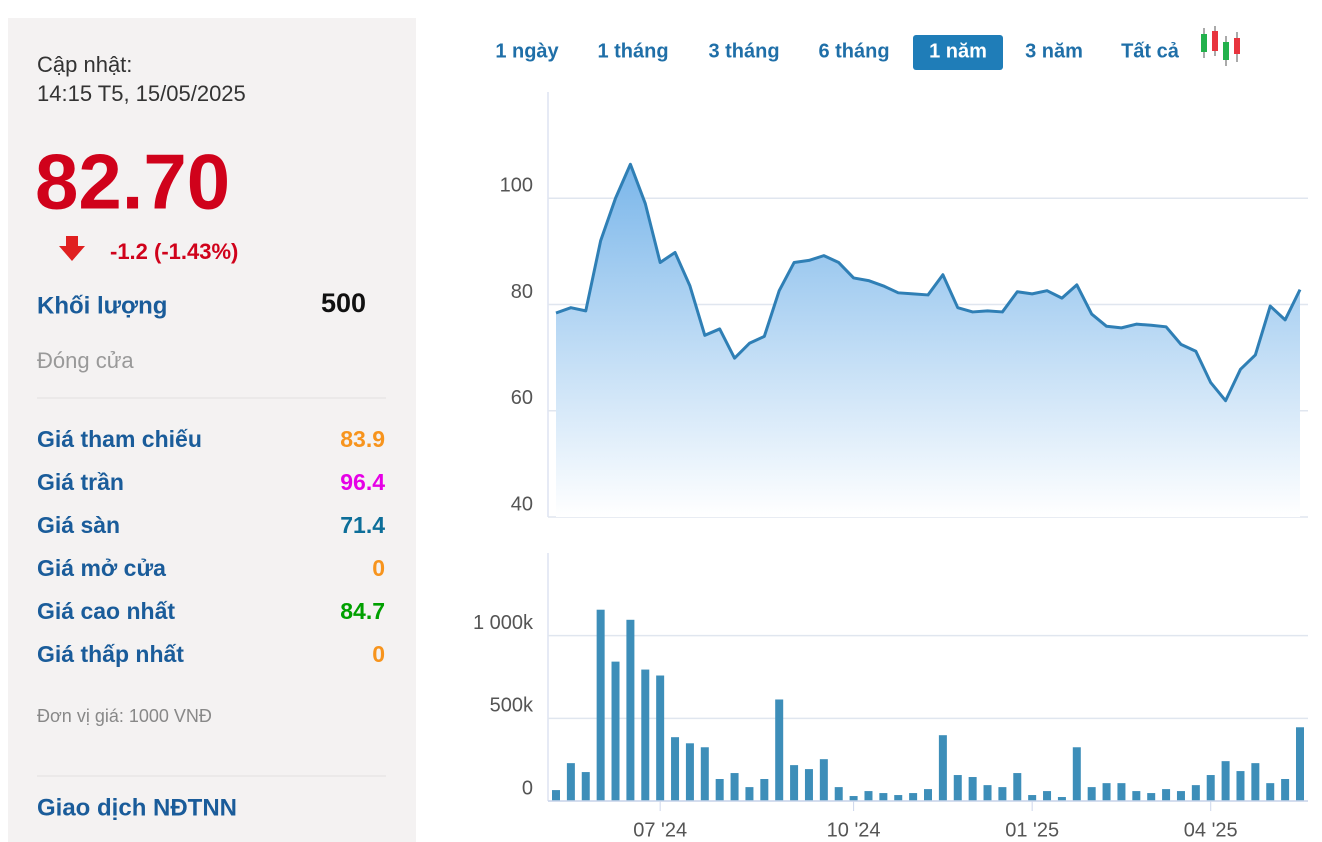 The image size is (1322, 842). I want to click on stat-value: 71.4, so click(362, 525).